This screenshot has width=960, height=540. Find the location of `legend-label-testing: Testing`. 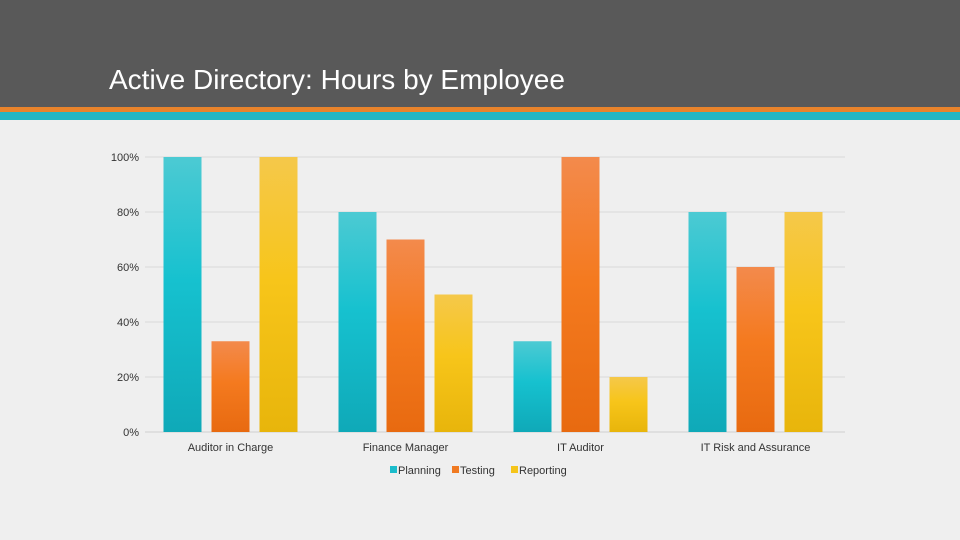

legend-label-testing: Testing is located at coordinates (477, 471).